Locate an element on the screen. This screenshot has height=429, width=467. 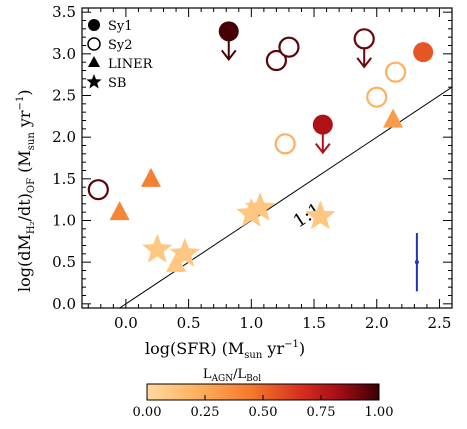
y-tick-label: 0.5 is located at coordinates (64, 262).